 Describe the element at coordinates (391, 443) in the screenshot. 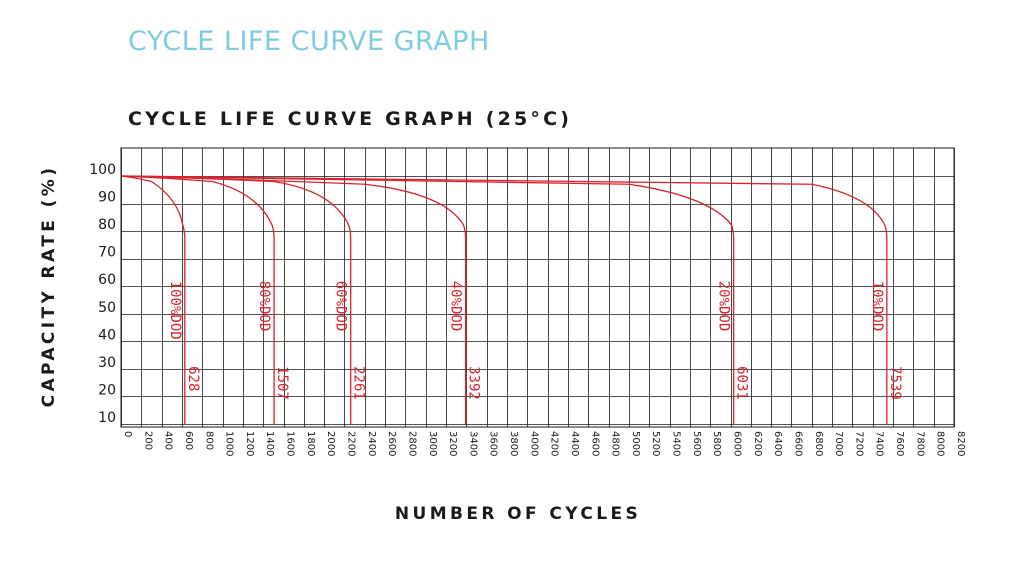

I see `x-tick-label: 2600` at that location.